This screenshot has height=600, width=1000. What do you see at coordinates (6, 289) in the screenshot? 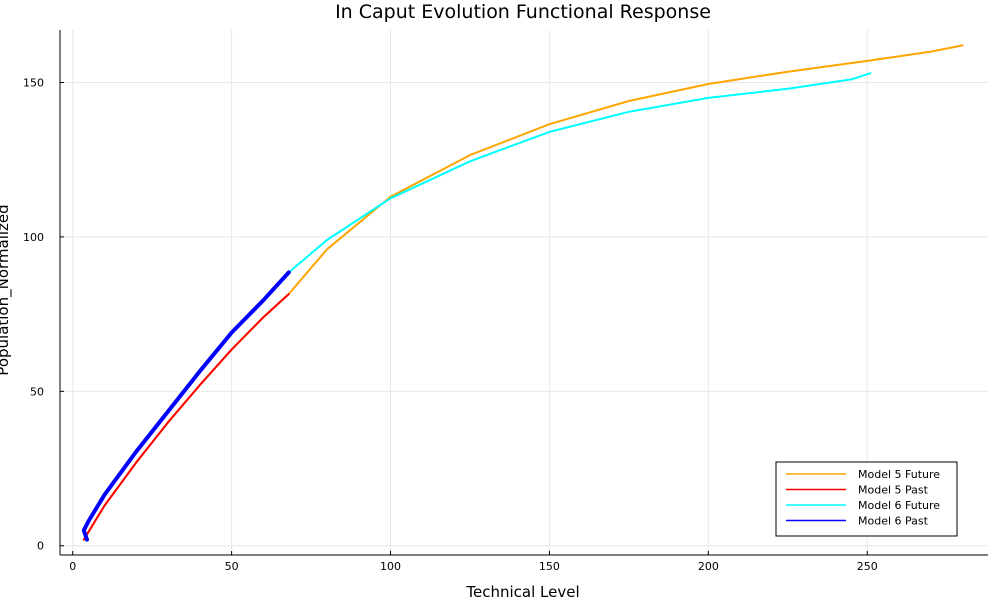
I see `y-axis-label: Population_Normalized` at bounding box center [6, 289].